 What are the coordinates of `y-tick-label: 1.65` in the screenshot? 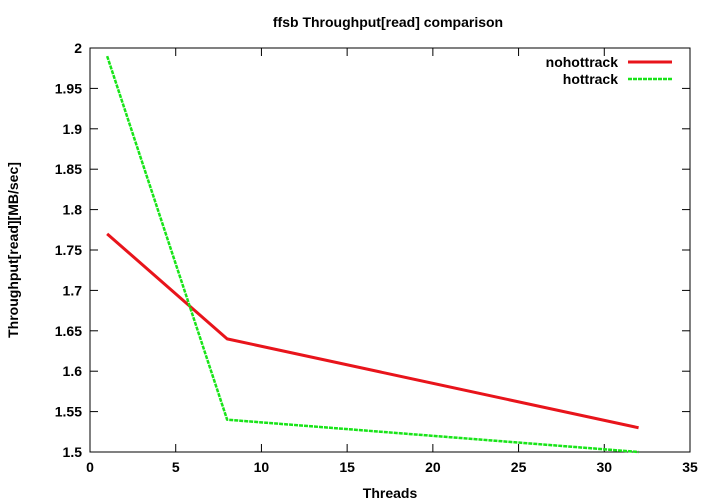 It's located at (68, 331).